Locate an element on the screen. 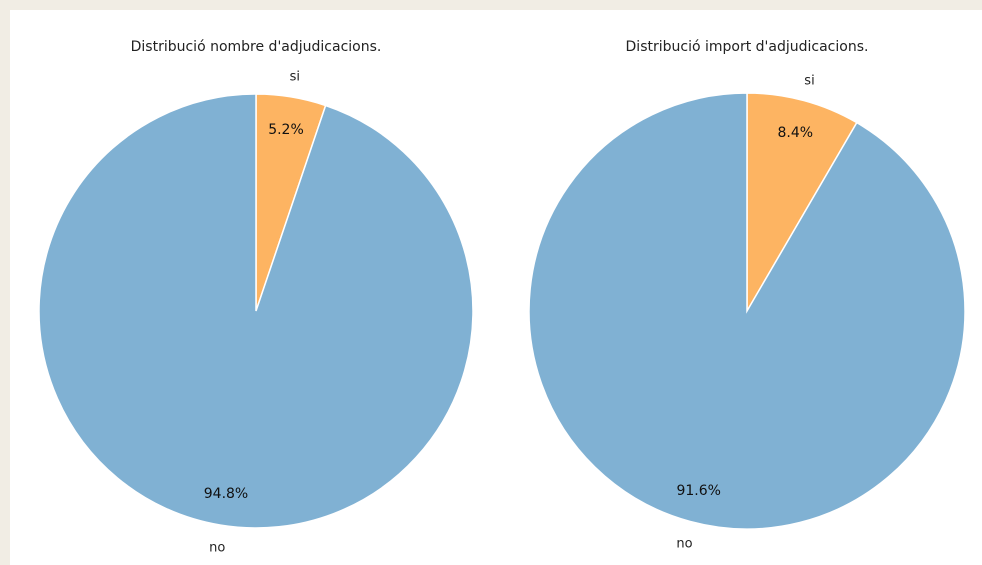  chart-1-value-label-si: 5.2% is located at coordinates (286, 130).